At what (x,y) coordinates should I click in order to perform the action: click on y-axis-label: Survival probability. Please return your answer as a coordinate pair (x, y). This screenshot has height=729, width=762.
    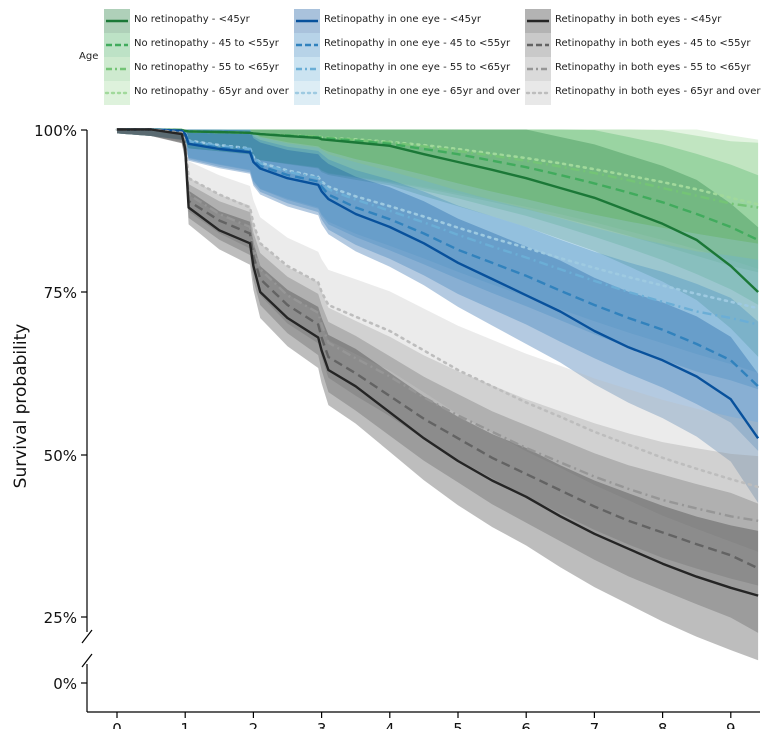
    Looking at the image, I should click on (21, 406).